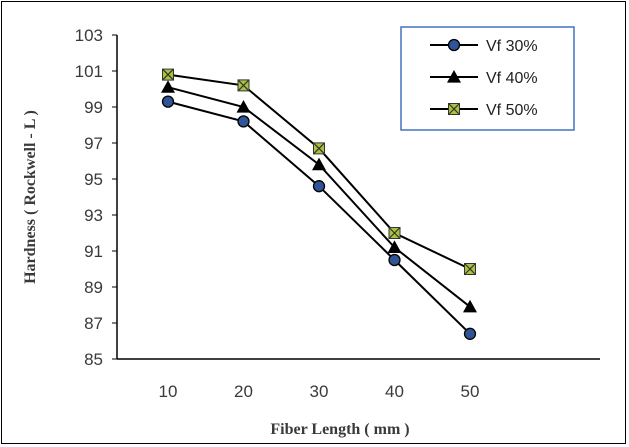 Image resolution: width=629 pixels, height=447 pixels. What do you see at coordinates (243, 391) in the screenshot?
I see `x-tick-label: 20` at bounding box center [243, 391].